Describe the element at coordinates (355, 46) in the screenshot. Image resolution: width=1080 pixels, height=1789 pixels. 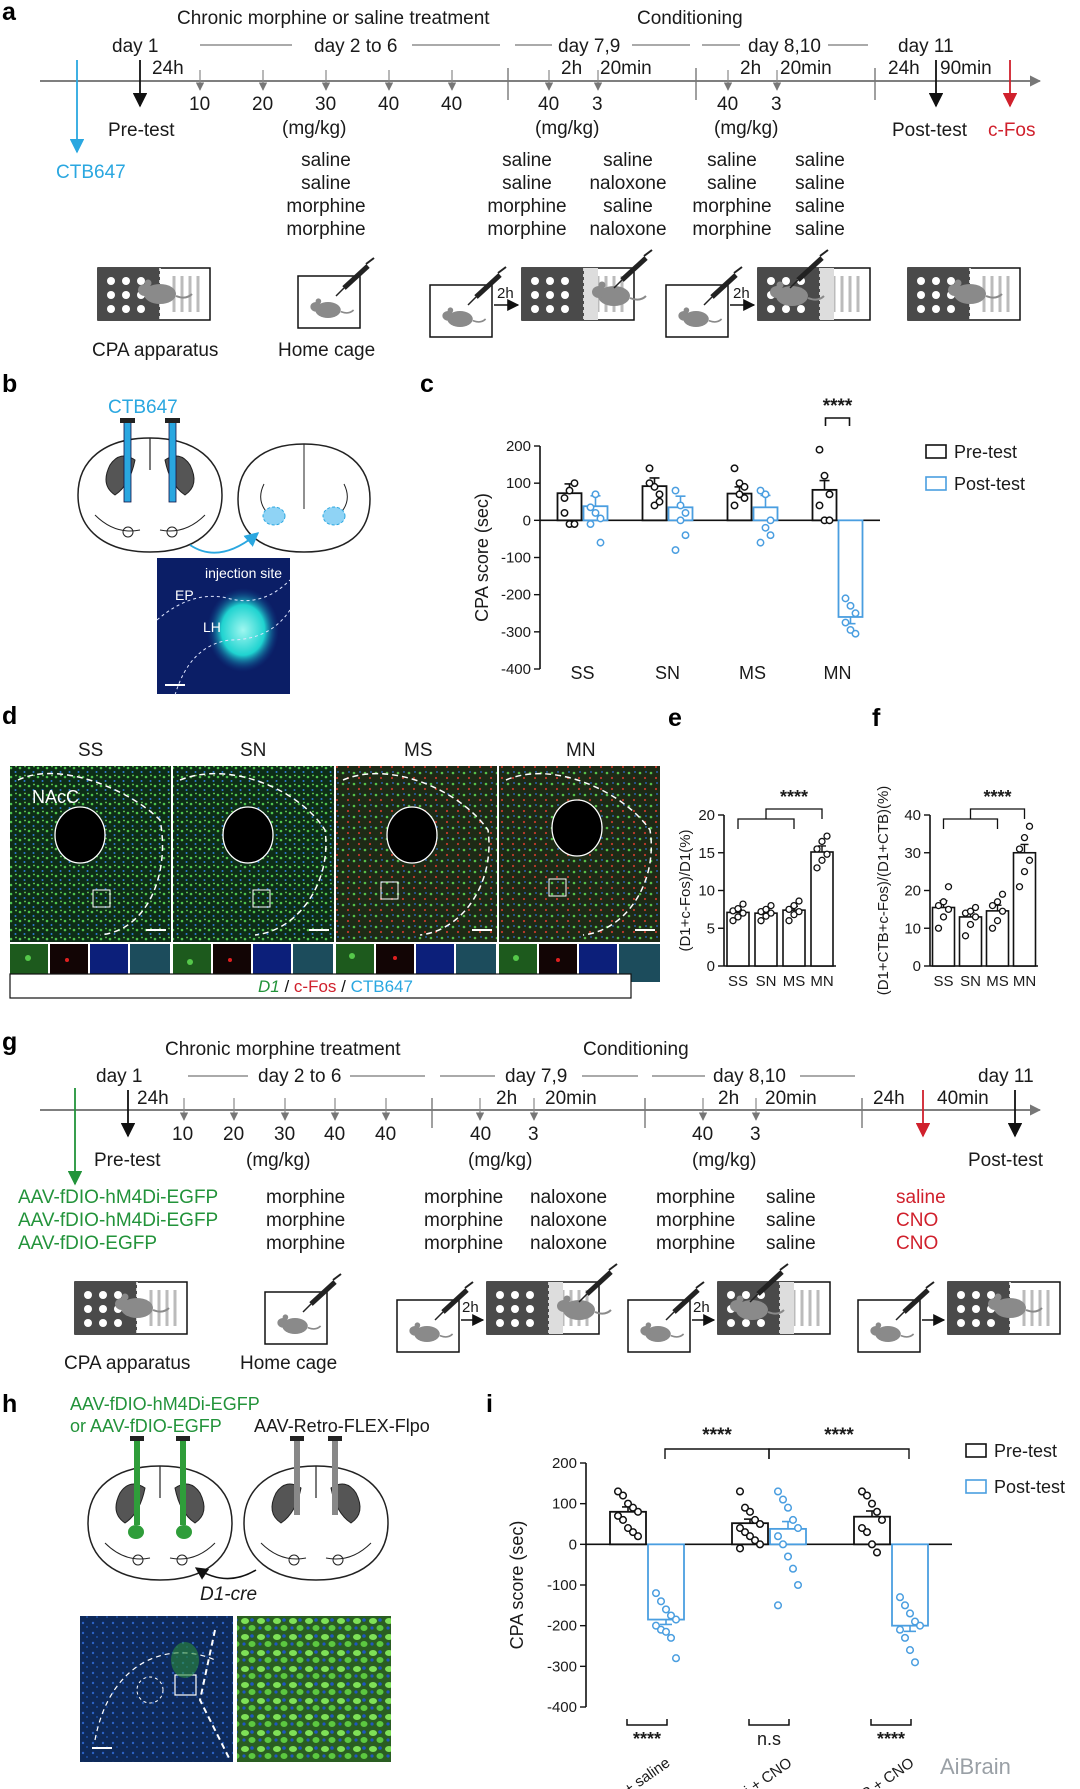
I see `a-days2to6: day 2 to 6` at that location.